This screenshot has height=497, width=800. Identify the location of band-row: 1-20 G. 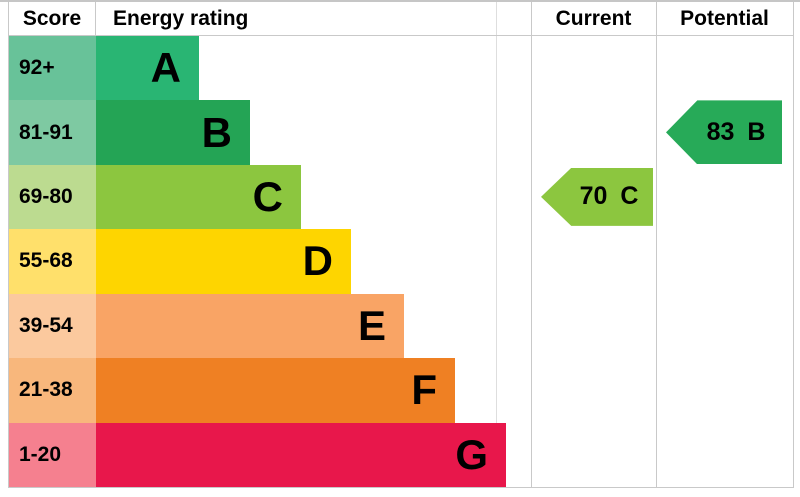
(401, 454).